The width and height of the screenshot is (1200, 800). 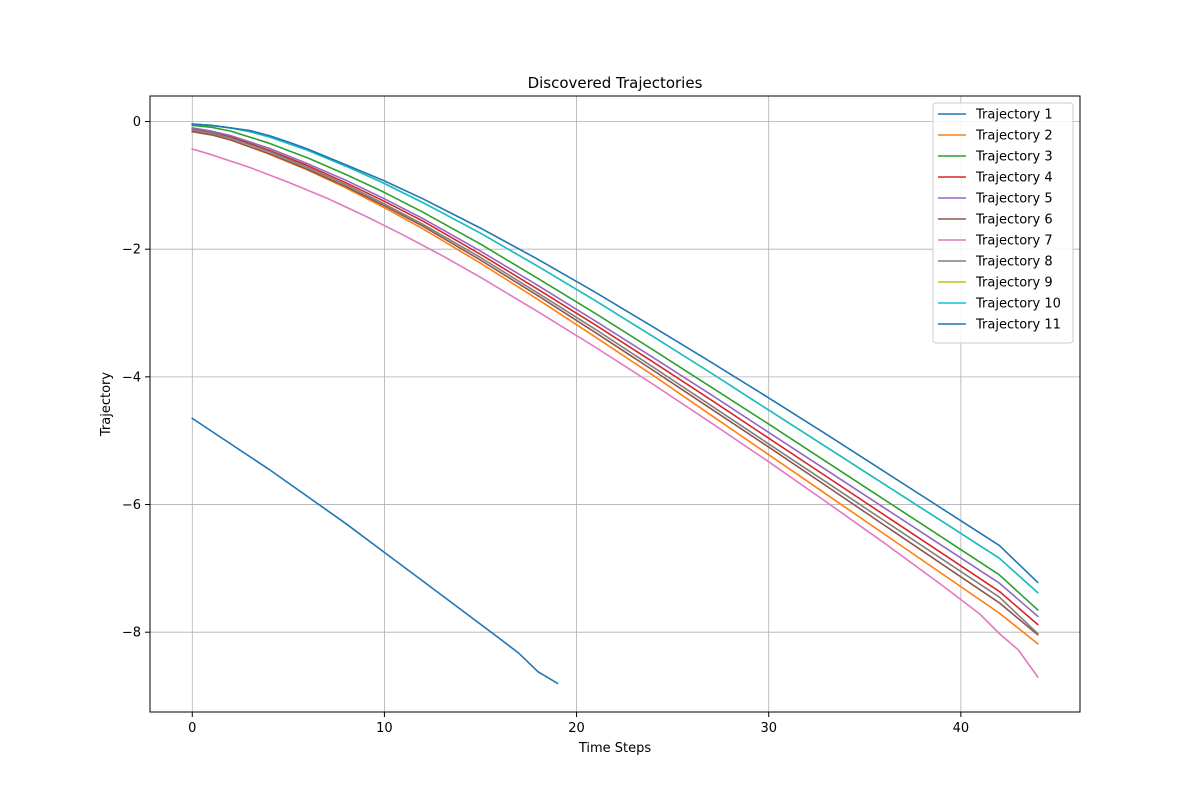 I want to click on legend-box, so click(x=1003, y=223).